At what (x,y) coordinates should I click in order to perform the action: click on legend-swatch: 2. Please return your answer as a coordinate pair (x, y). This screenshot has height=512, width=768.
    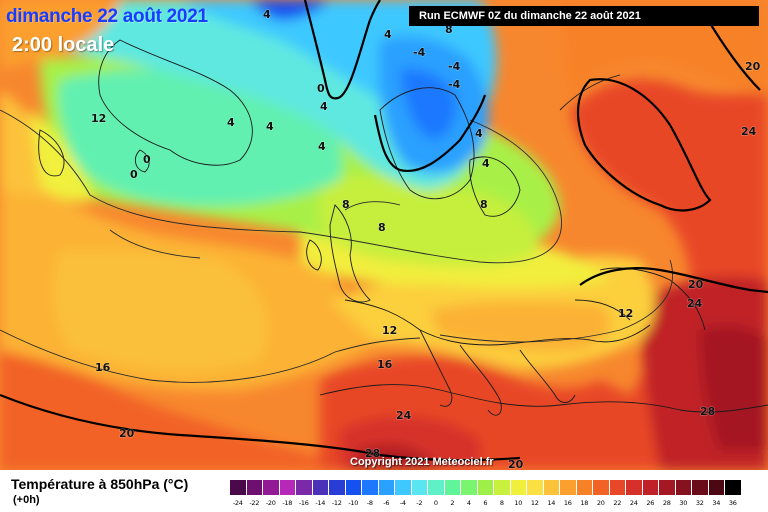
    Looking at the image, I should click on (452, 494).